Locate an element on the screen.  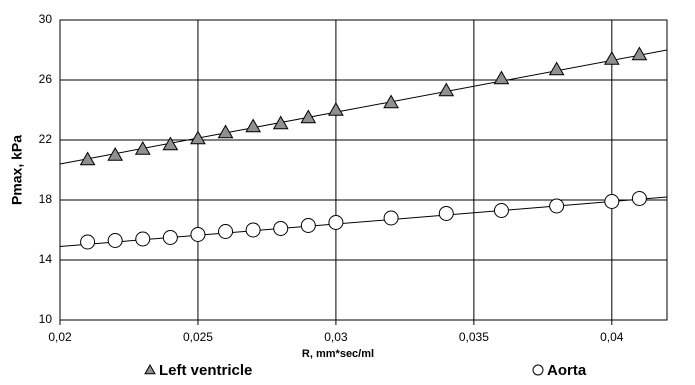
y-tick-label: 26 is located at coordinates (46, 79).